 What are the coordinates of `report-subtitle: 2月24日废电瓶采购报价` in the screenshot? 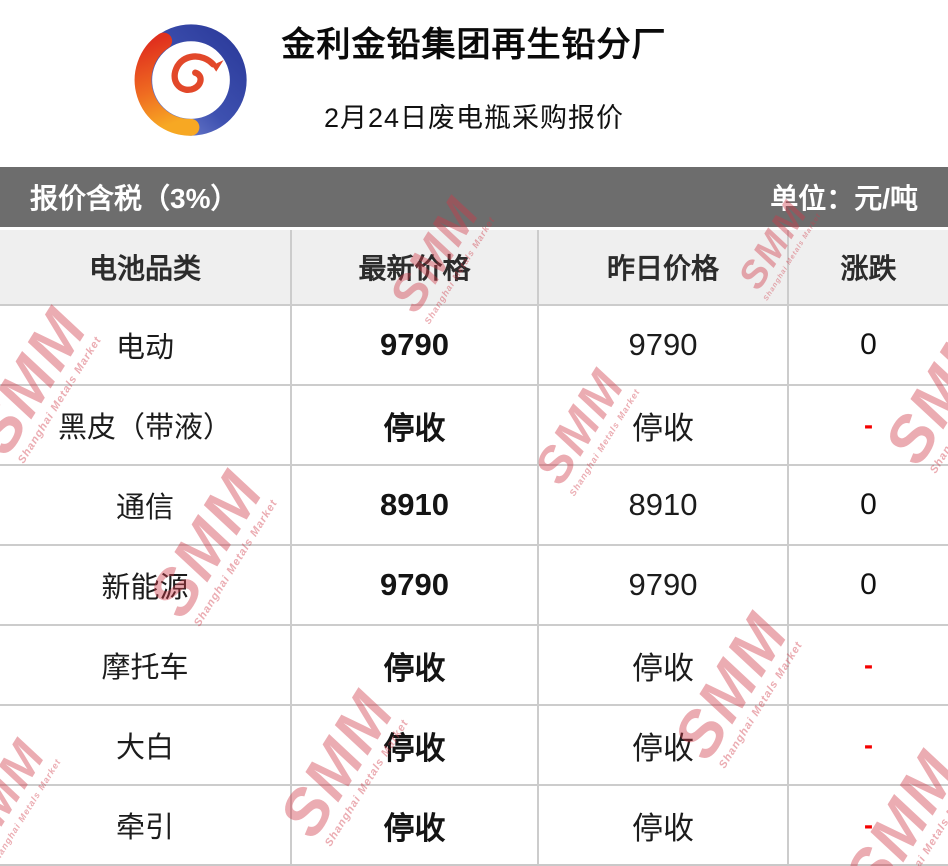 It's located at (474, 118).